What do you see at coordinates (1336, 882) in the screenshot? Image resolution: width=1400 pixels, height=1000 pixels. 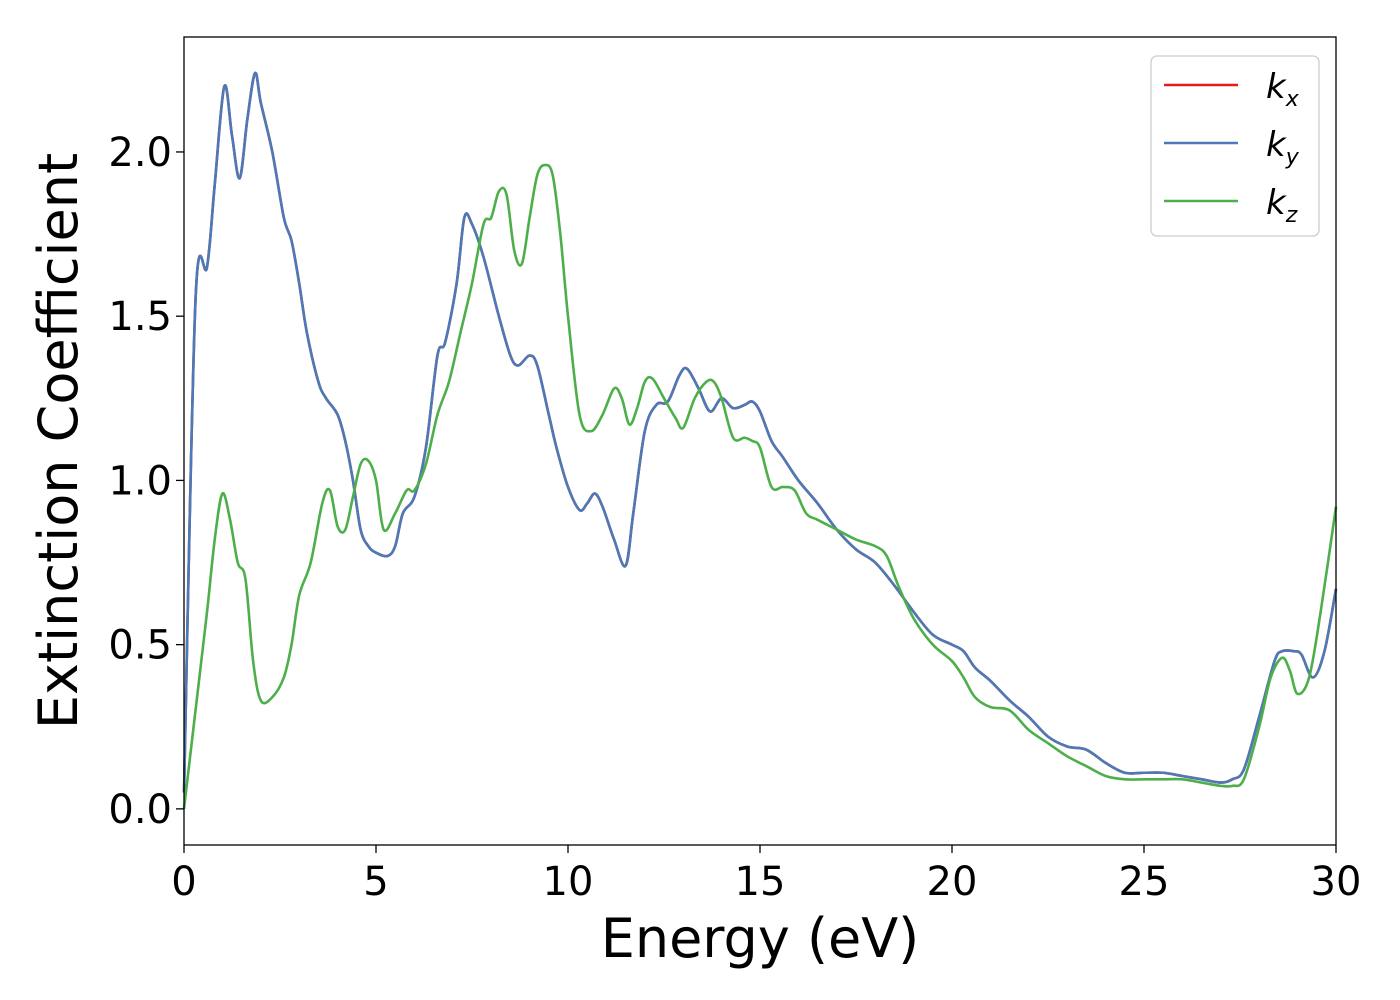 I see `x-tick-label: 30` at bounding box center [1336, 882].